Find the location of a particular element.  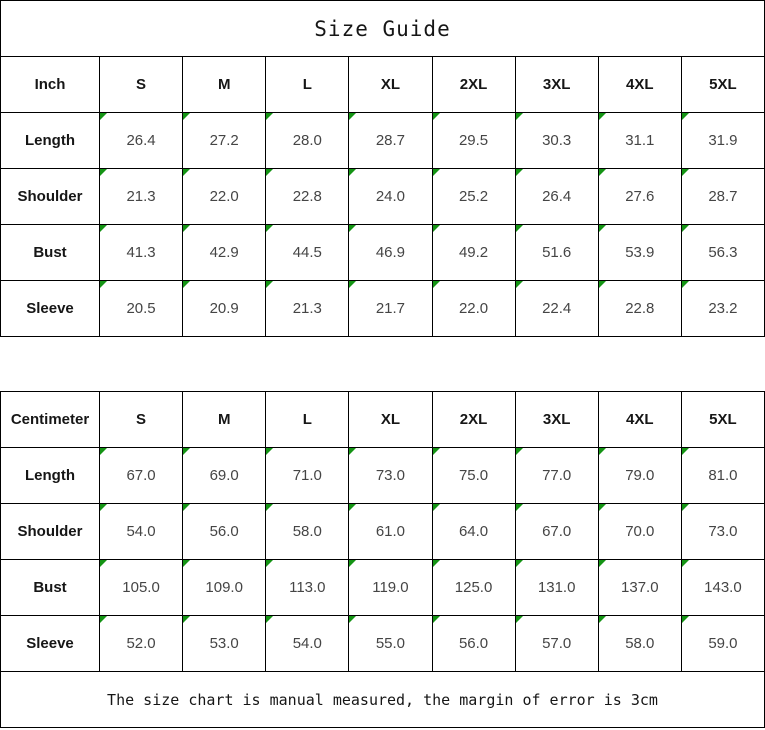

size-value-cell: 113.0 is located at coordinates (307, 587).